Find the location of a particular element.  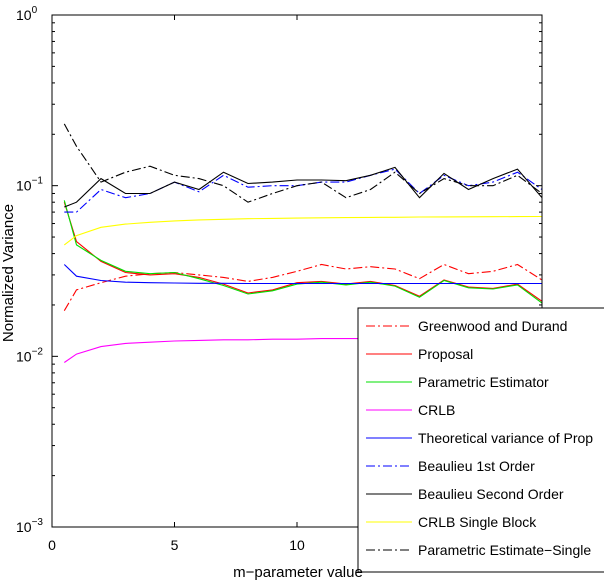

x-axis-label: m−parameter value is located at coordinates (298, 572).